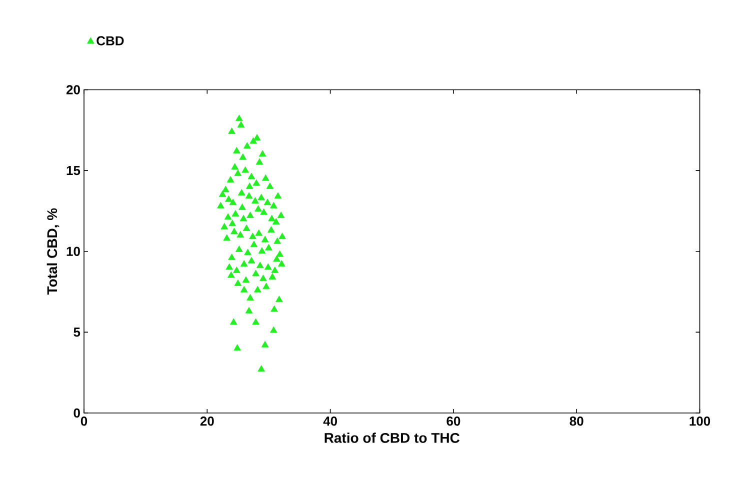 The height and width of the screenshot is (493, 751). What do you see at coordinates (53, 251) in the screenshot?
I see `y-axis-title: Total CBD, %` at bounding box center [53, 251].